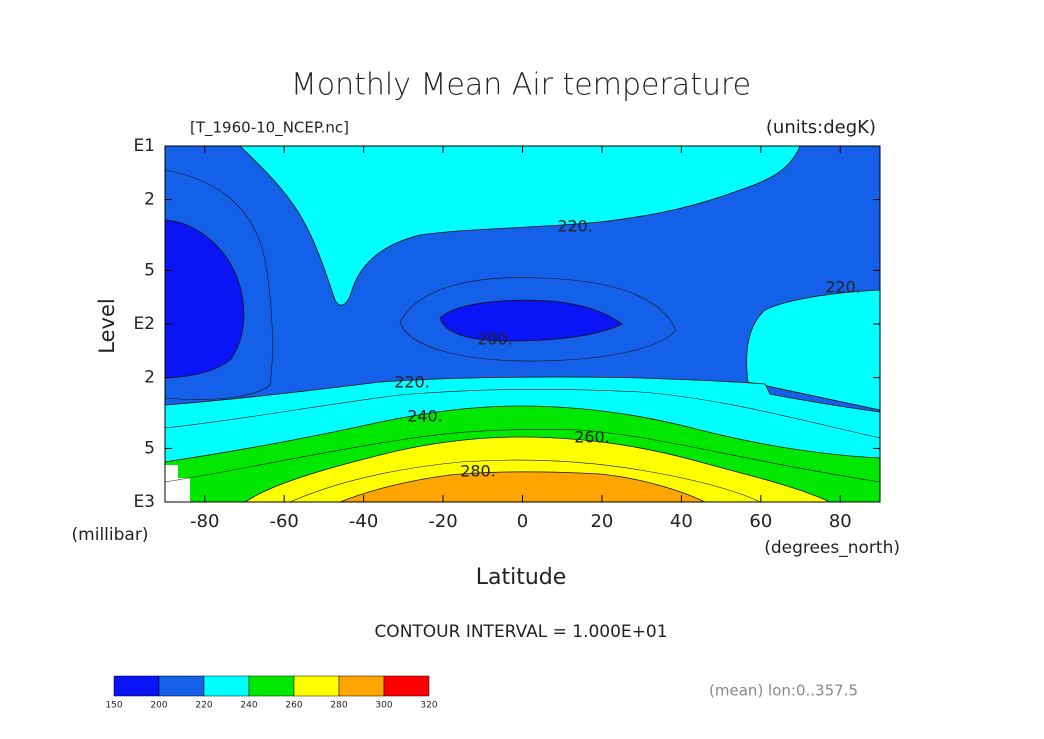  What do you see at coordinates (428, 706) in the screenshot?
I see `colorbar-label: 320` at bounding box center [428, 706].